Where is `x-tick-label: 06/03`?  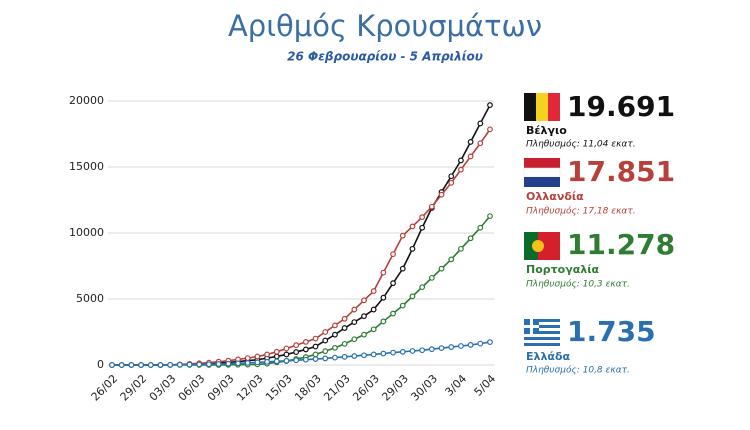 x-tick-label: 06/03 is located at coordinates (192, 388).